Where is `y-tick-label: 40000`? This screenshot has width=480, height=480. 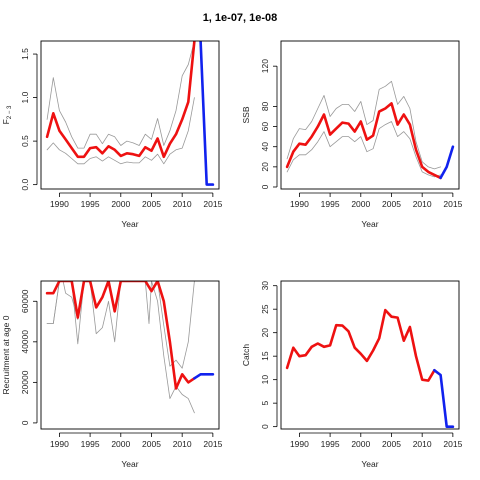 y-tick-label: 40000 is located at coordinates (25, 342).